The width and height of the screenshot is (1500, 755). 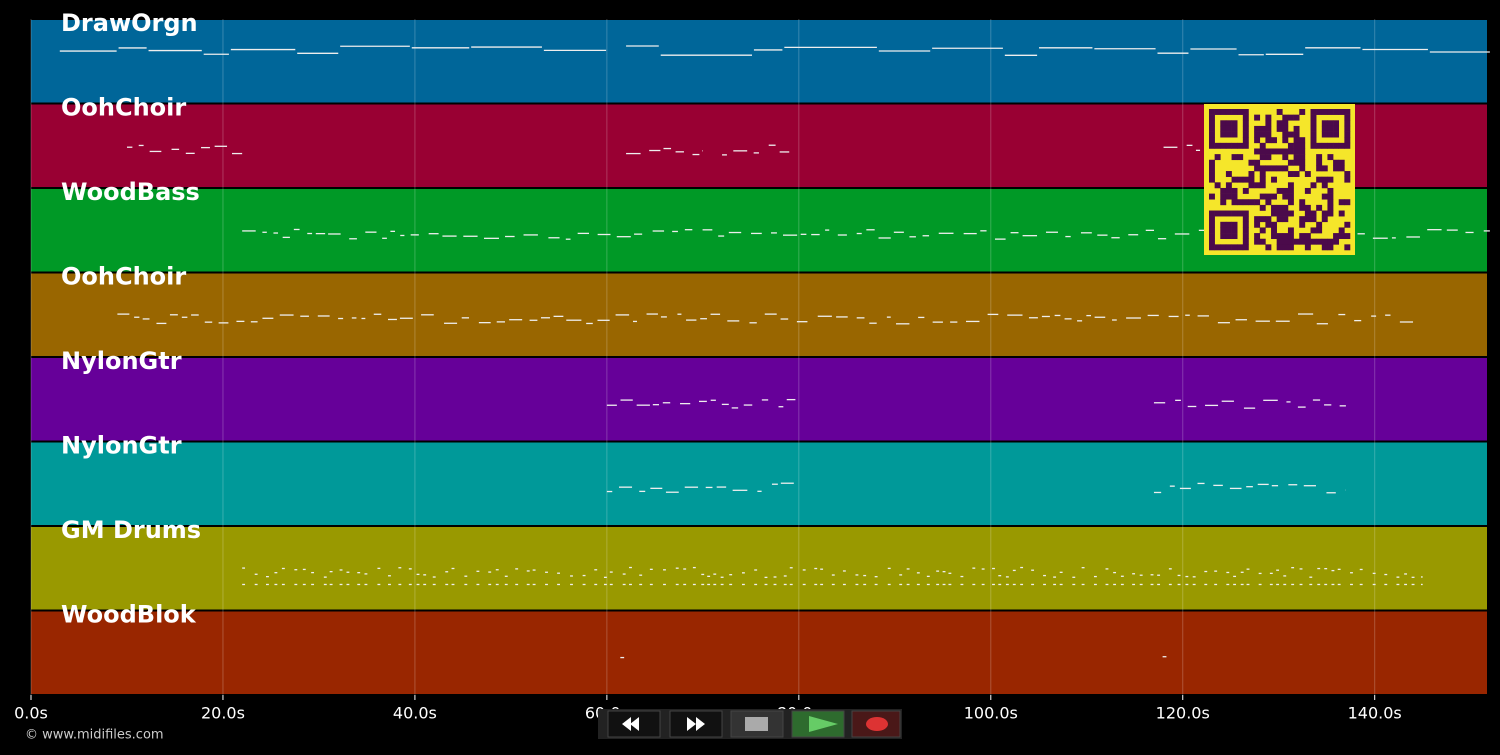 What do you see at coordinates (757, 724) in the screenshot?
I see `stop-button` at bounding box center [757, 724].